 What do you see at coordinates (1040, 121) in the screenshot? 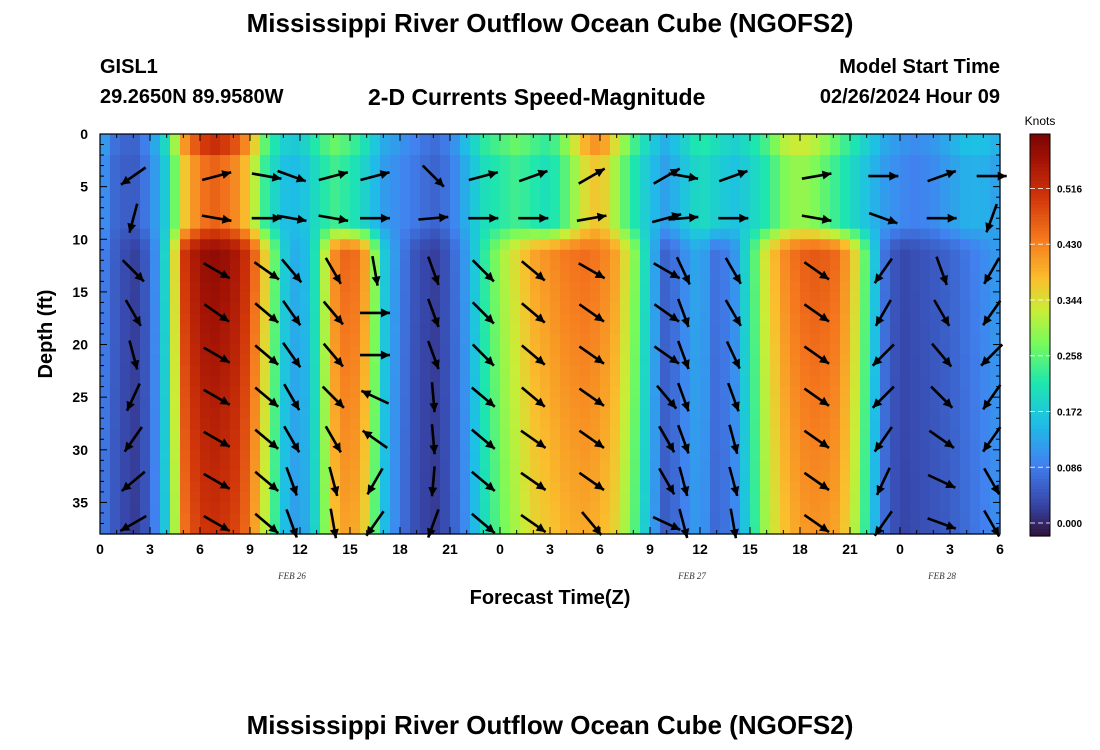
I see `colorbar-title: Knots` at bounding box center [1040, 121].